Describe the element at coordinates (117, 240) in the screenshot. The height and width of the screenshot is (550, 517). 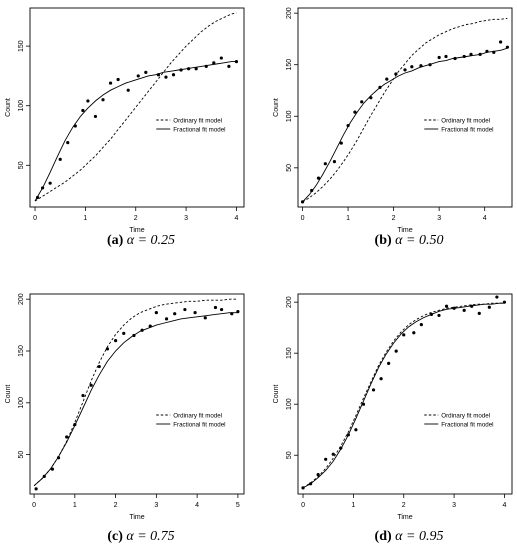
I see `caption-label: (a)` at that location.